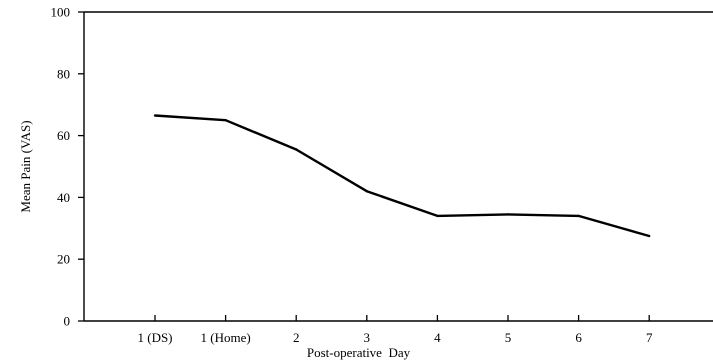 Image resolution: width=713 pixels, height=362 pixels. Describe the element at coordinates (63, 73) in the screenshot. I see `y-tick-label: 80` at that location.